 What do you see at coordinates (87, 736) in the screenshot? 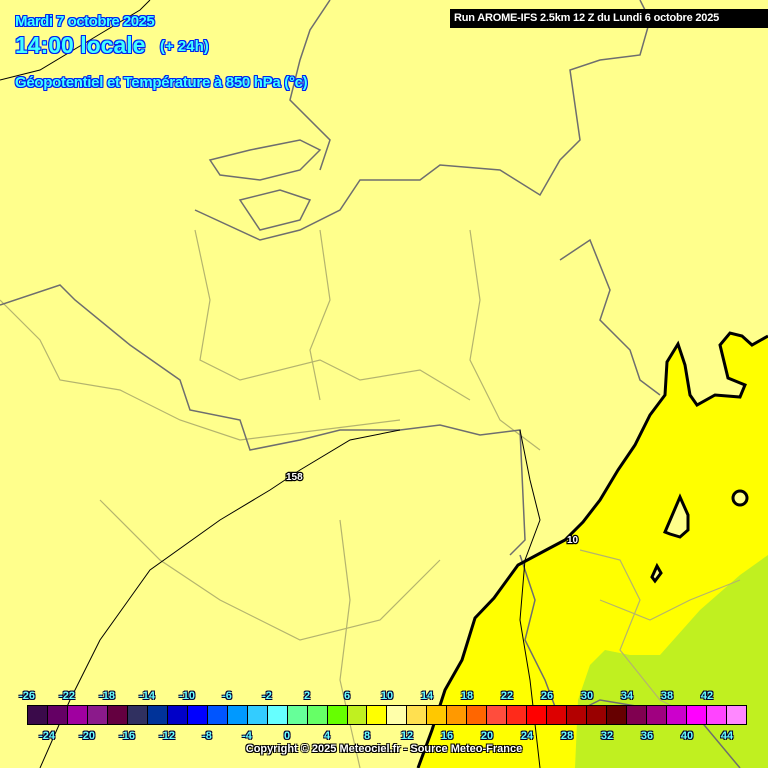
I see `legend-label: -20` at bounding box center [87, 736].